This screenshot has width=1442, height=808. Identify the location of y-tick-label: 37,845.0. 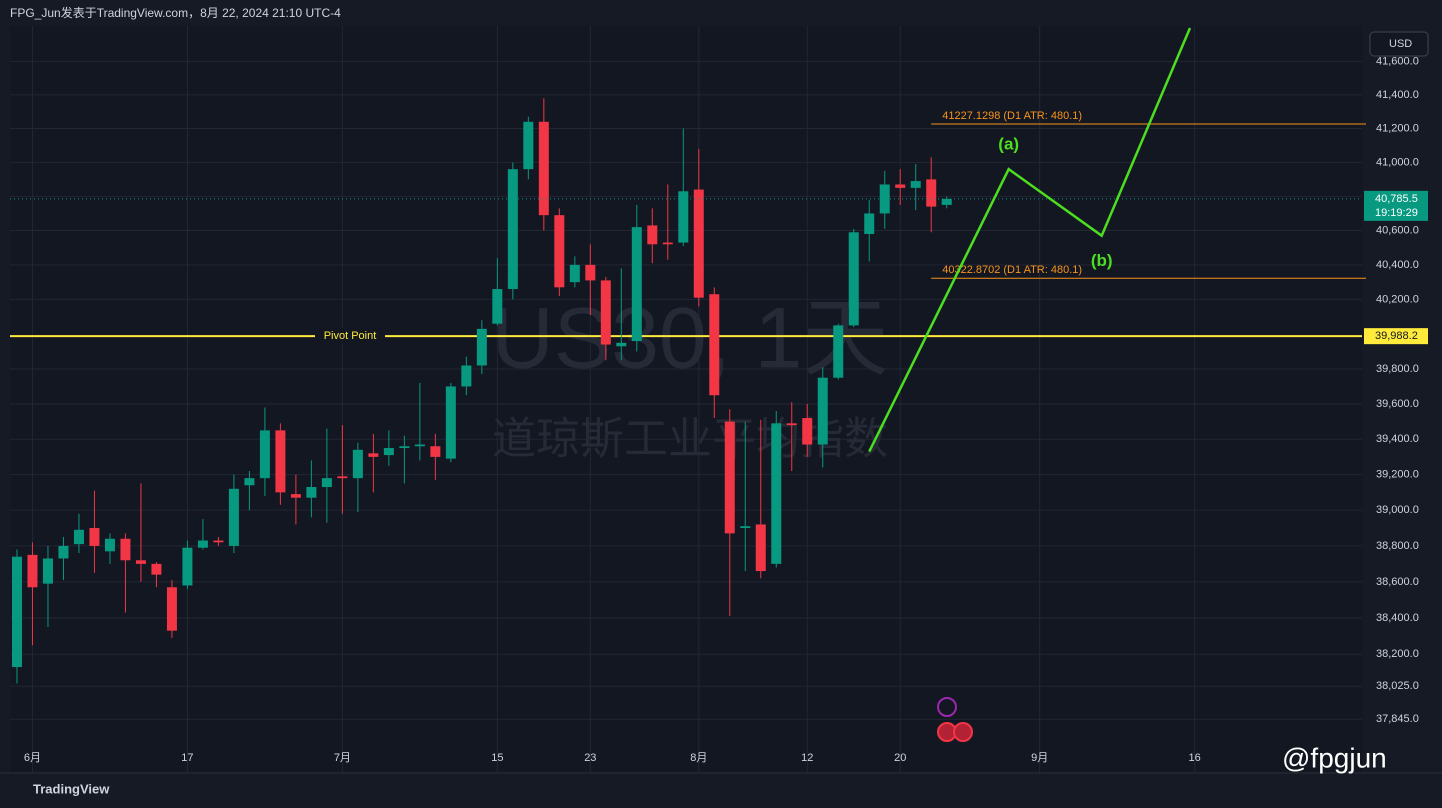
(1397, 719).